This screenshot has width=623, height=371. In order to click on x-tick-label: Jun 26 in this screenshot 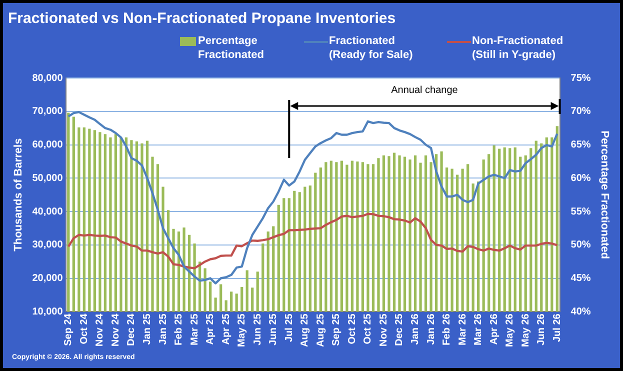, I will do `click(542, 329)`.